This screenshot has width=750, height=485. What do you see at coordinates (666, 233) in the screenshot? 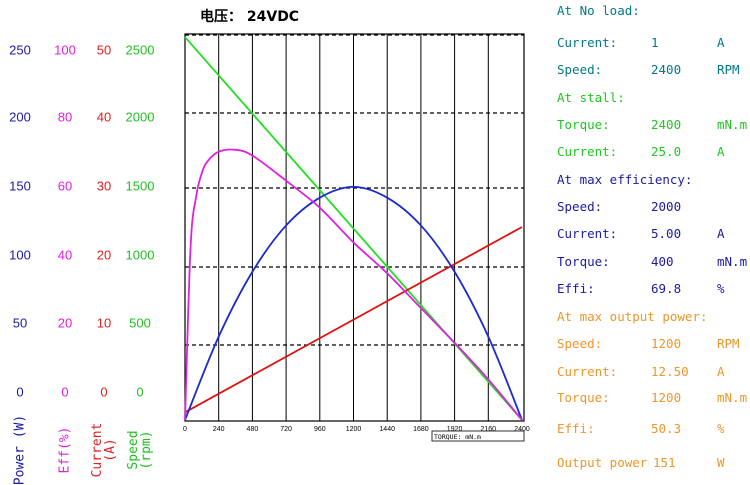
I see `spec-value: 5.00` at bounding box center [666, 233].